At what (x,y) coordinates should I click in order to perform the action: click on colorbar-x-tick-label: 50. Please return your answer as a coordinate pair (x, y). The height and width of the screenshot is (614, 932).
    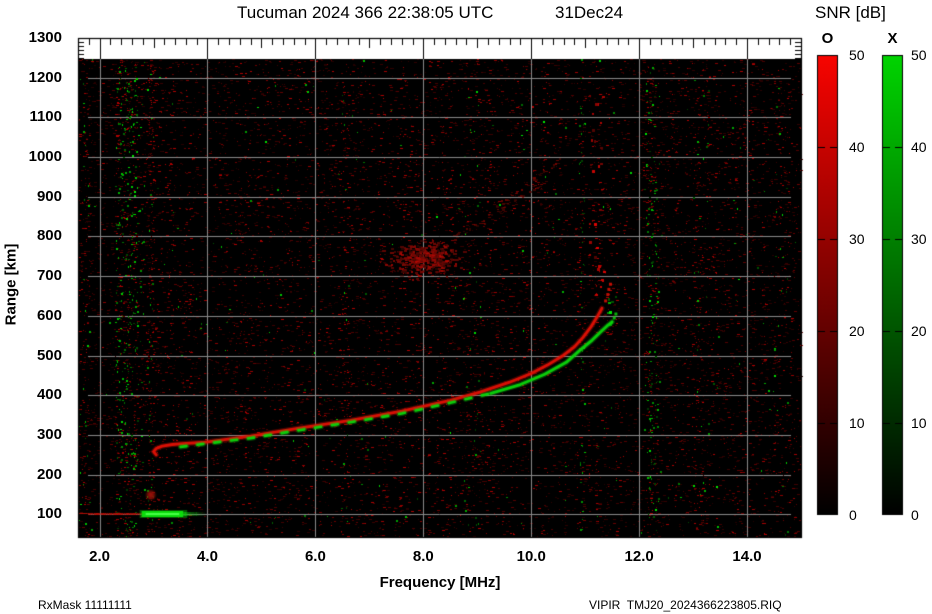
    Looking at the image, I should click on (919, 55).